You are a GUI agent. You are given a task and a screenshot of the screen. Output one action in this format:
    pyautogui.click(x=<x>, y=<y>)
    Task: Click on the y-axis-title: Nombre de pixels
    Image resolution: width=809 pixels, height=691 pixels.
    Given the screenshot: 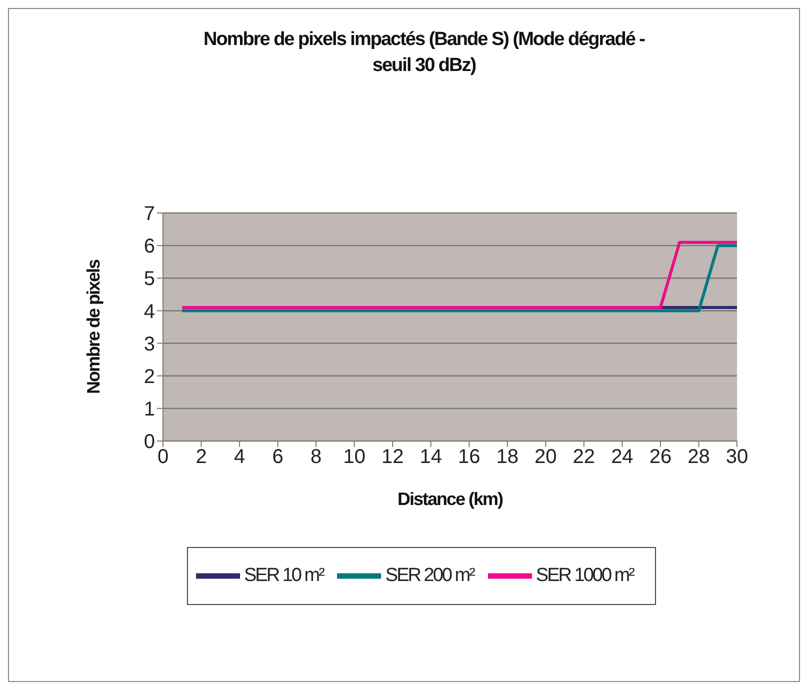 What is the action you would take?
    pyautogui.click(x=93, y=326)
    